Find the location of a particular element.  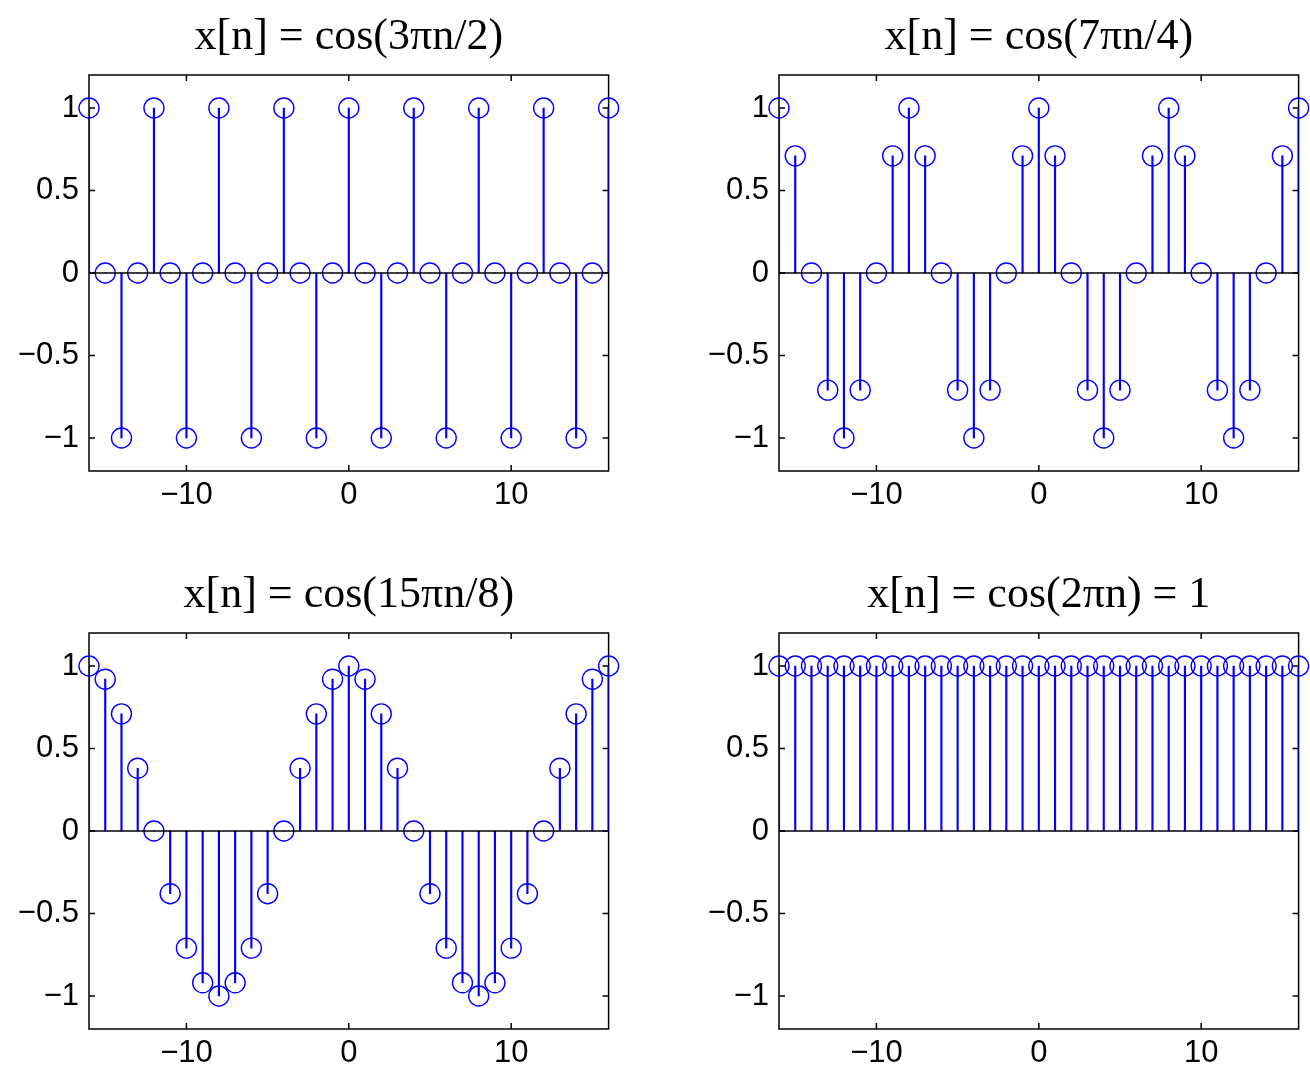

chart-title: x[n] = cos(15πn/8) is located at coordinates (349, 592).